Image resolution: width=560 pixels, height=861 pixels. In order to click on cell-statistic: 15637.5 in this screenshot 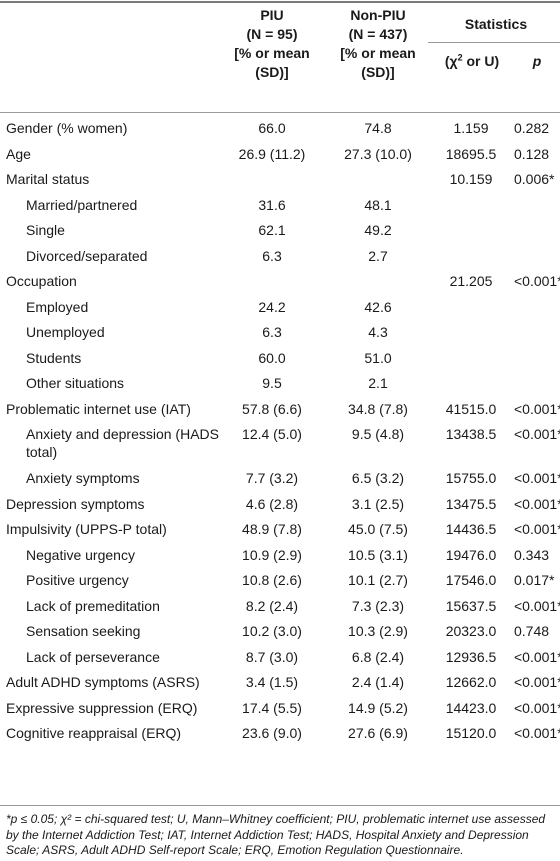, I will do `click(471, 605)`.